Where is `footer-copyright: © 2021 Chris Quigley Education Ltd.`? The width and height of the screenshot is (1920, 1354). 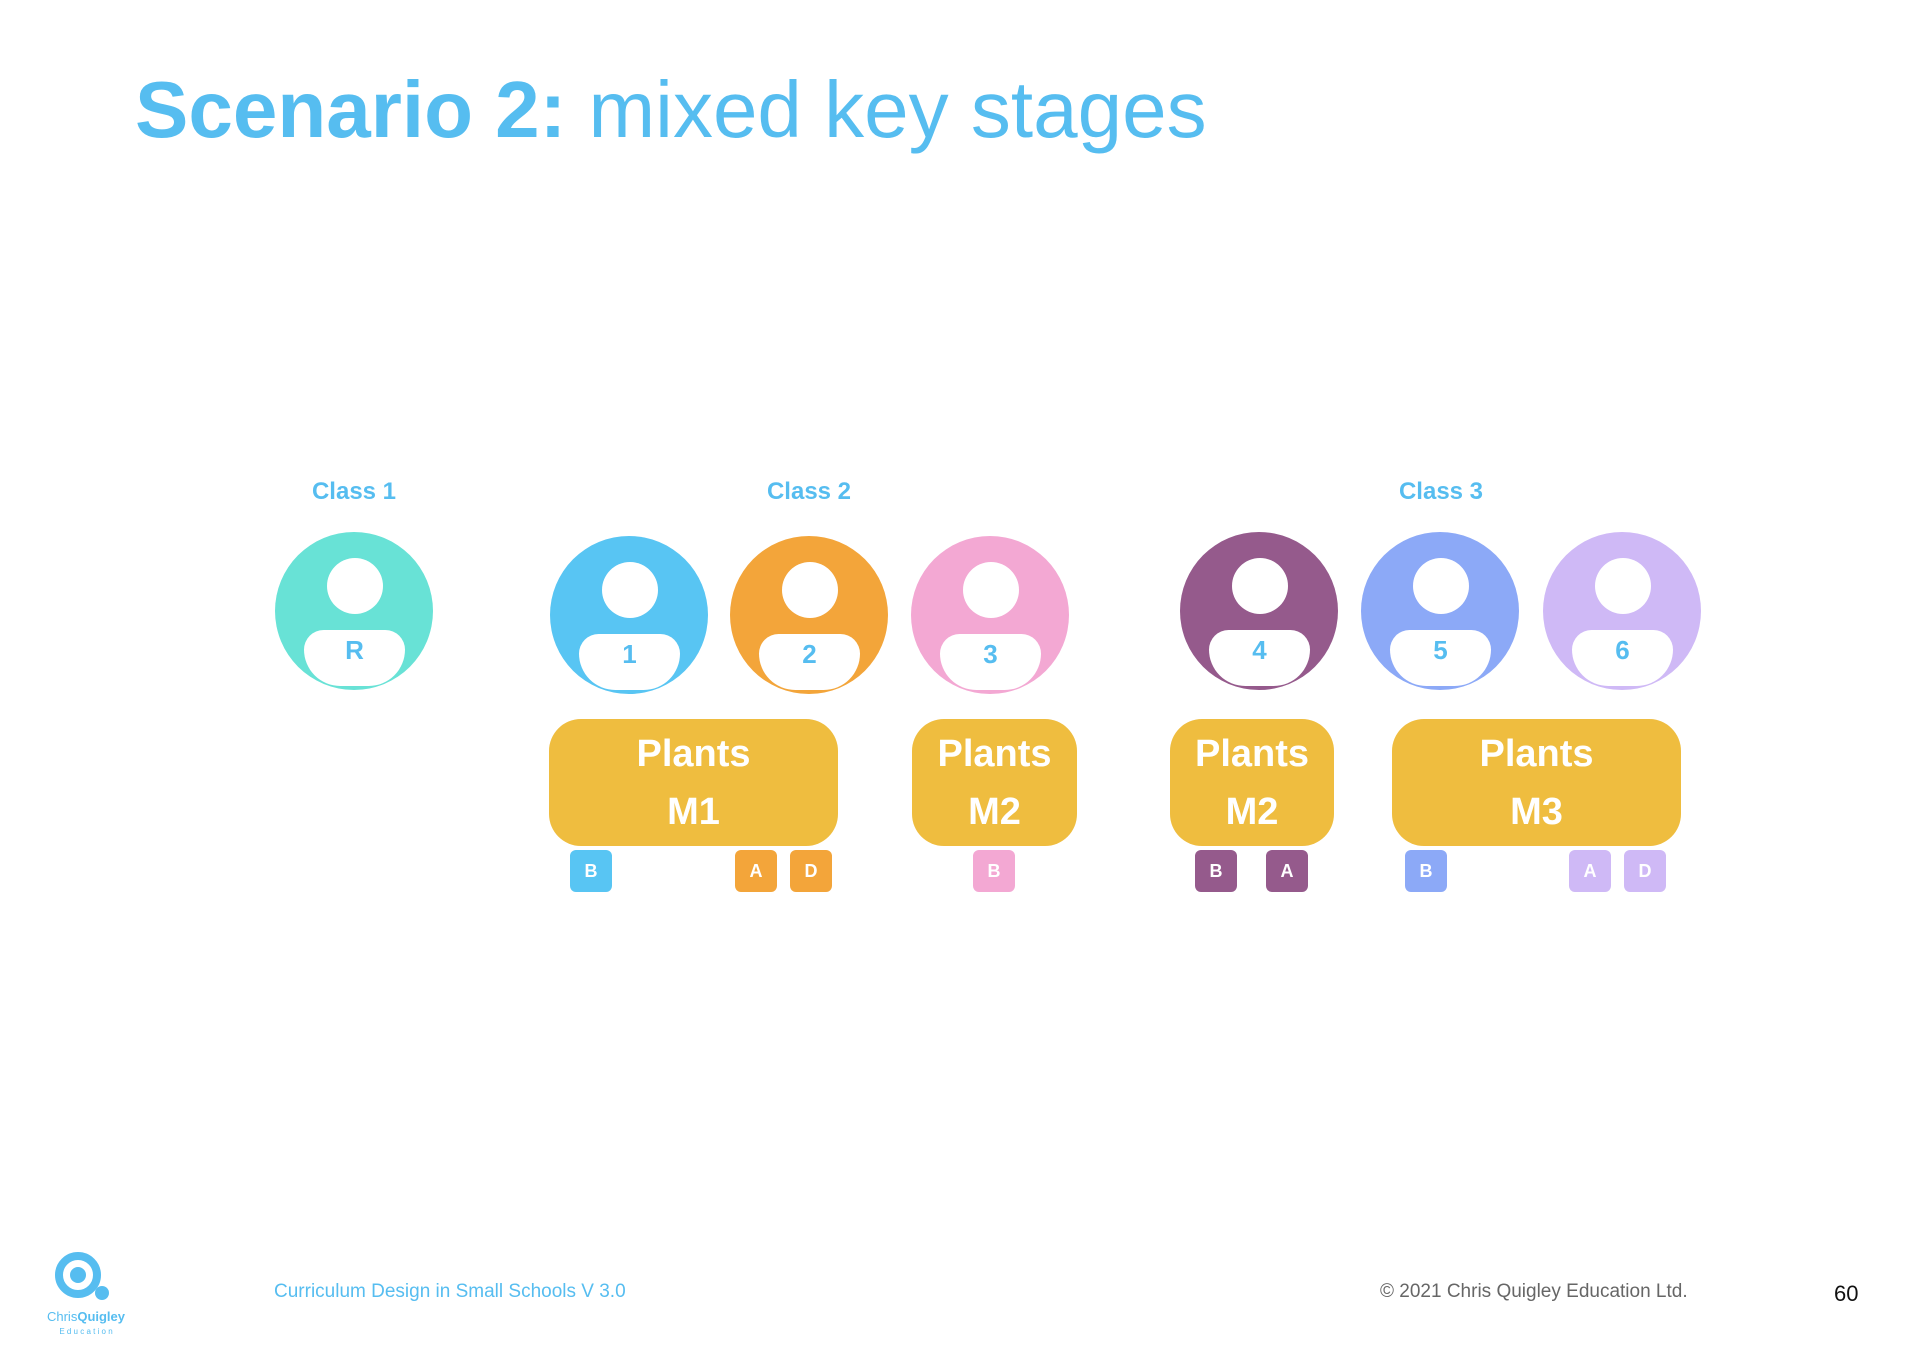
footer-copyright: © 2021 Chris Quigley Education Ltd. is located at coordinates (1534, 1291).